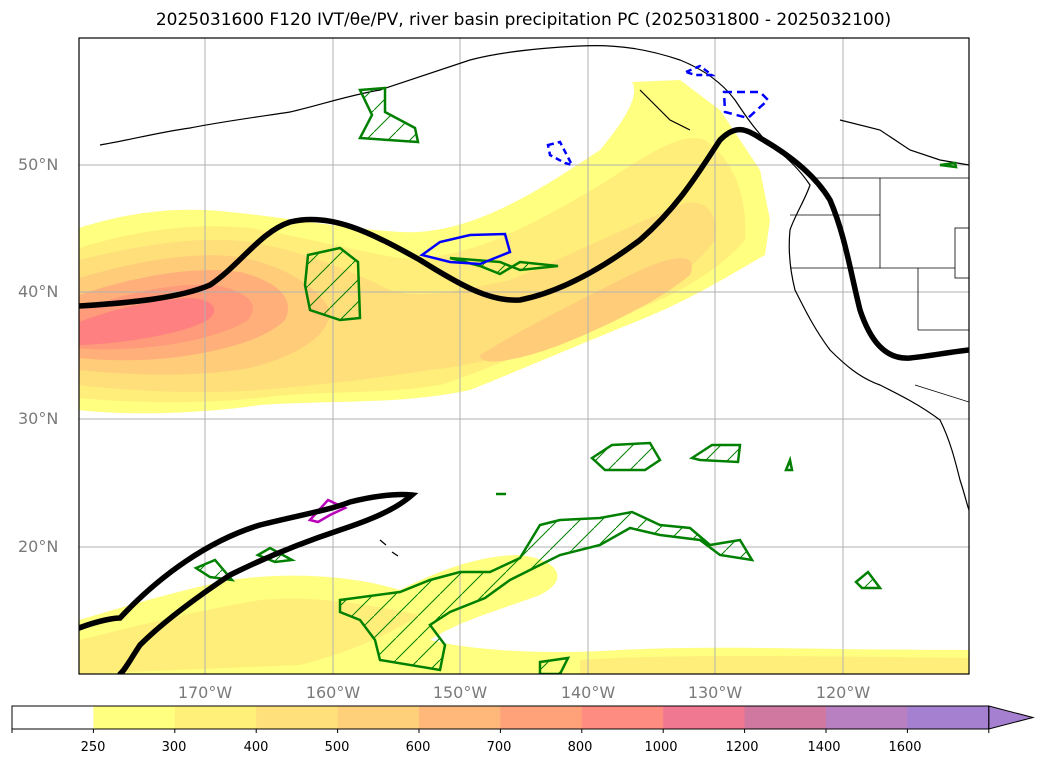  Describe the element at coordinates (588, 692) in the screenshot. I see `lon-label-140w: 140°W` at that location.